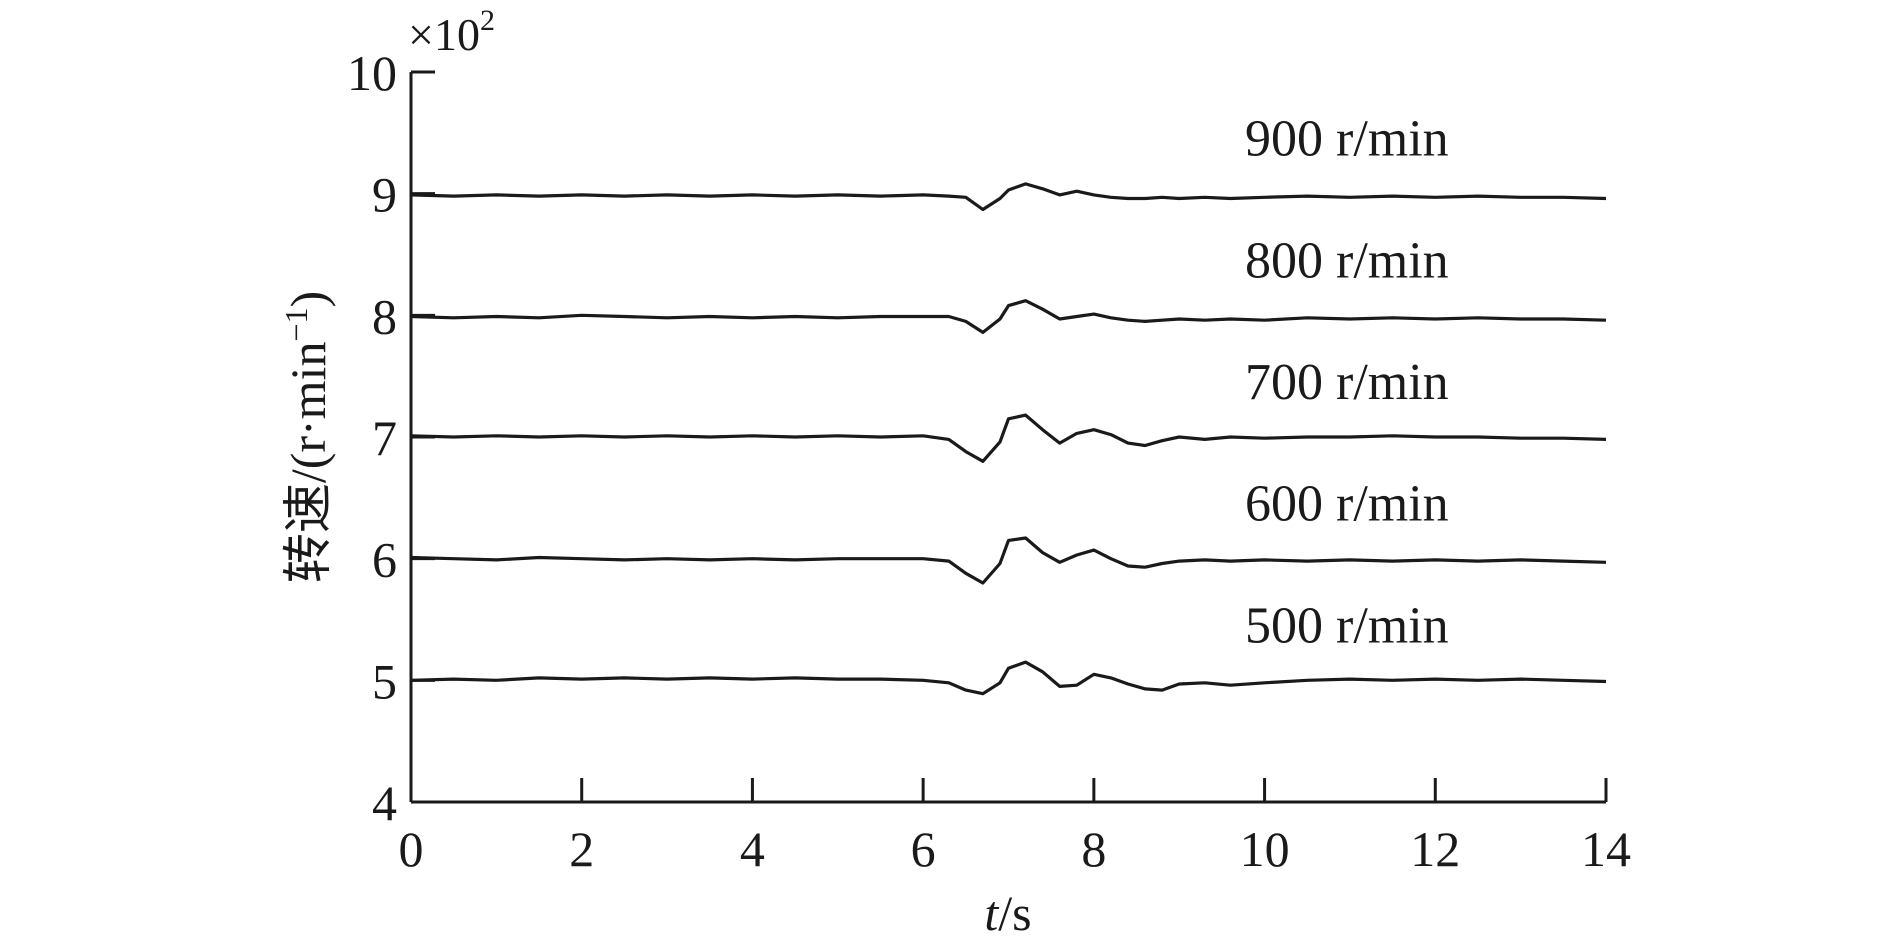  Describe the element at coordinates (1093, 849) in the screenshot. I see `x-tick-label: 8` at that location.